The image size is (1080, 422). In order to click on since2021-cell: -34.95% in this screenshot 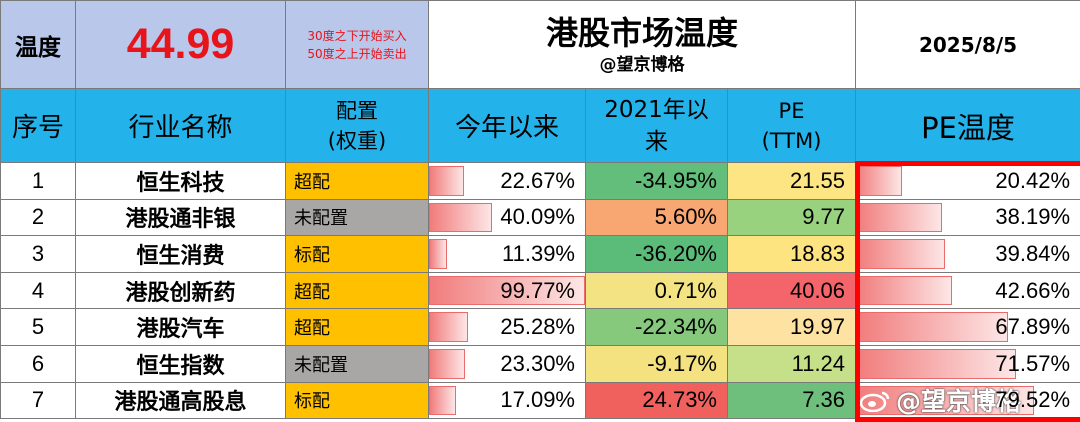, I will do `click(656, 181)`.